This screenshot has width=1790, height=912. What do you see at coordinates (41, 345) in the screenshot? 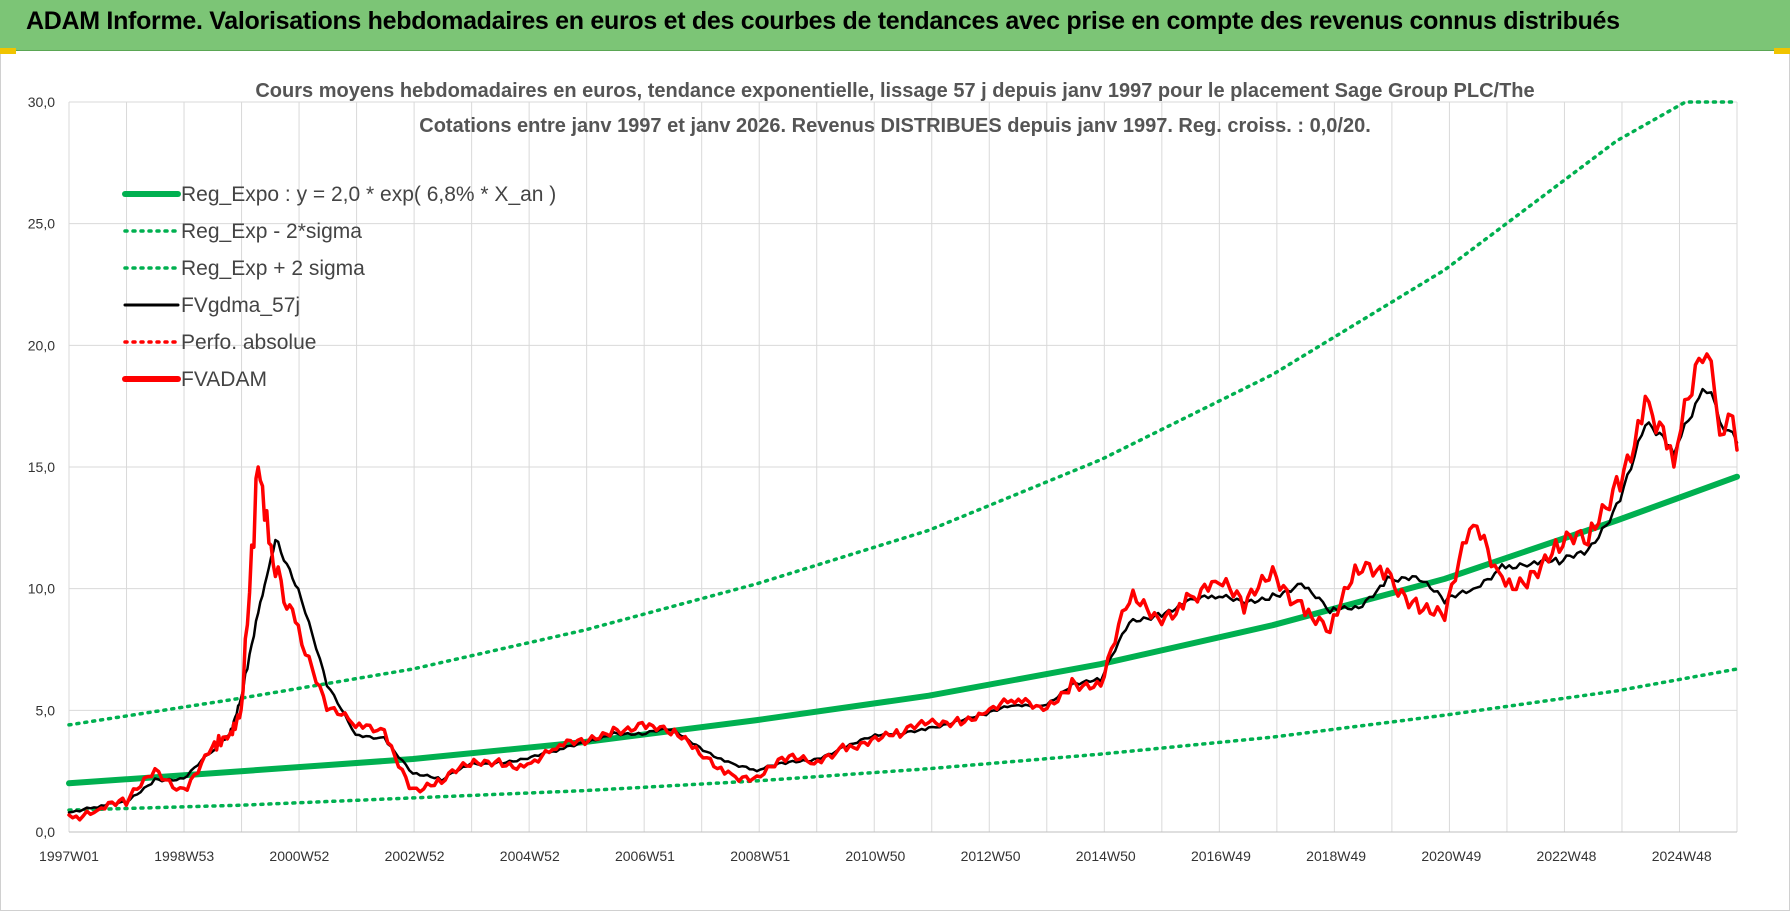
I see `y-tick-label: 20,0` at bounding box center [41, 345].